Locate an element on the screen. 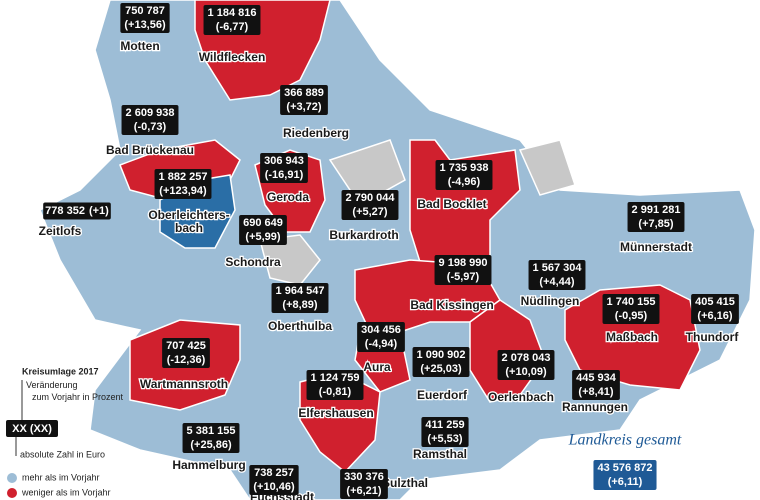  municipality-name: Wildflecken is located at coordinates (232, 57).